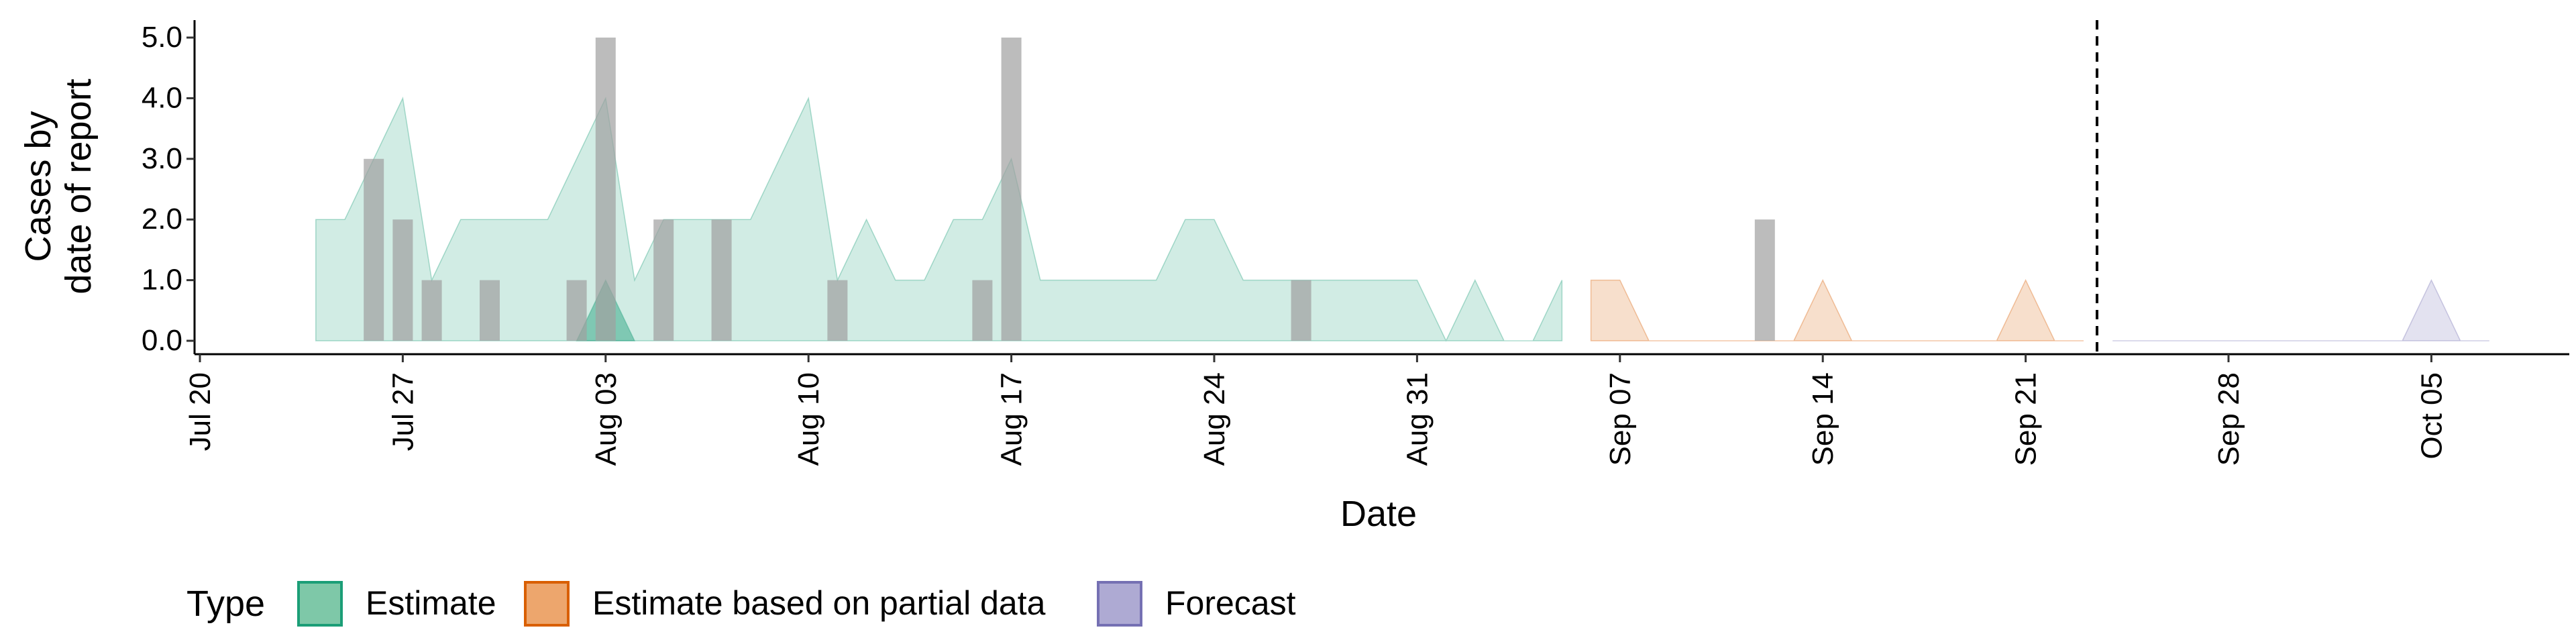  I want to click on y-tick-label: 1.0, so click(162, 280).